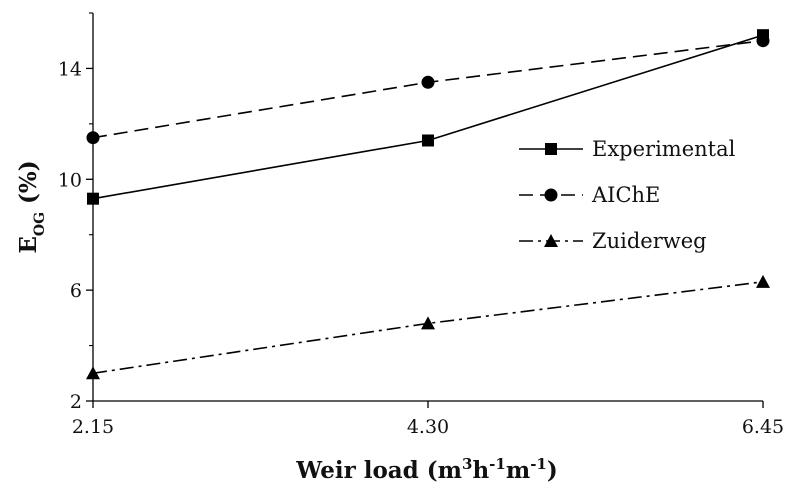  Describe the element at coordinates (31, 206) in the screenshot. I see `y-axis-title: EOG (%)` at that location.